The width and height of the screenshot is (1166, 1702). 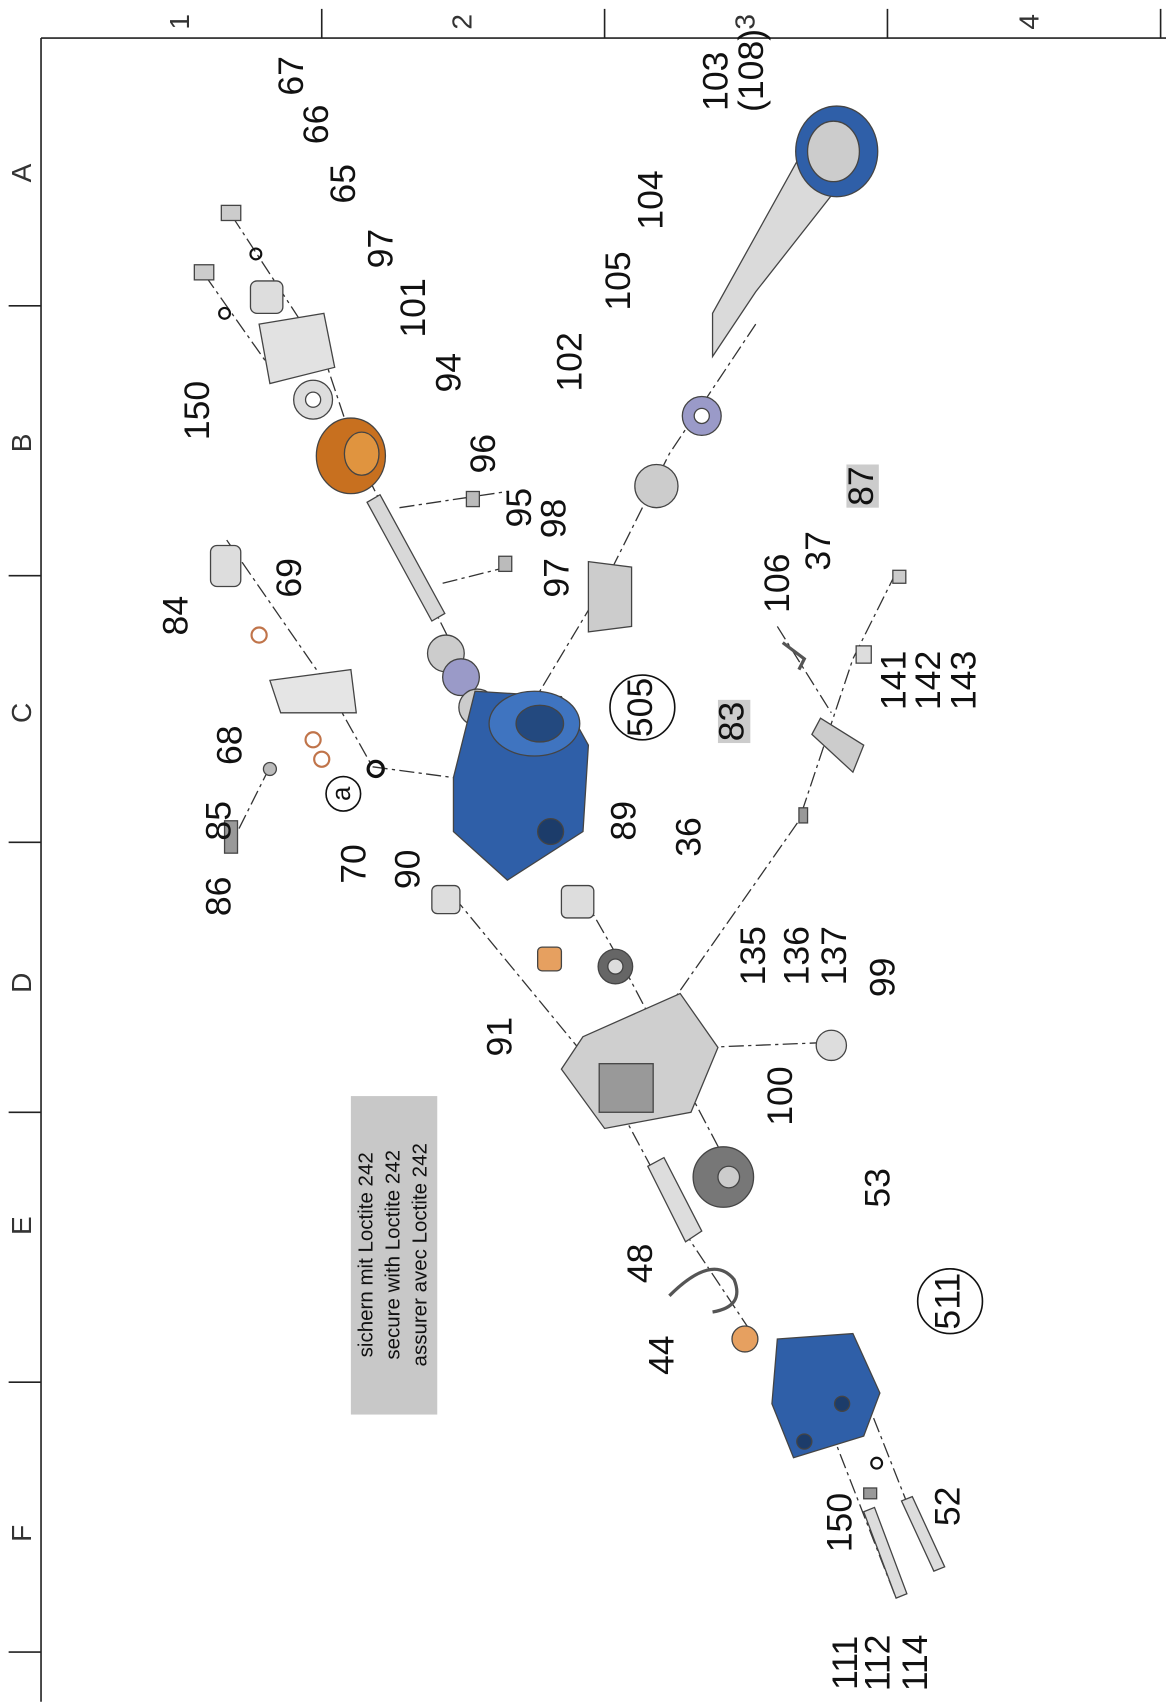 What do you see at coordinates (928, 680) in the screenshot?
I see `part-number: 142` at bounding box center [928, 680].